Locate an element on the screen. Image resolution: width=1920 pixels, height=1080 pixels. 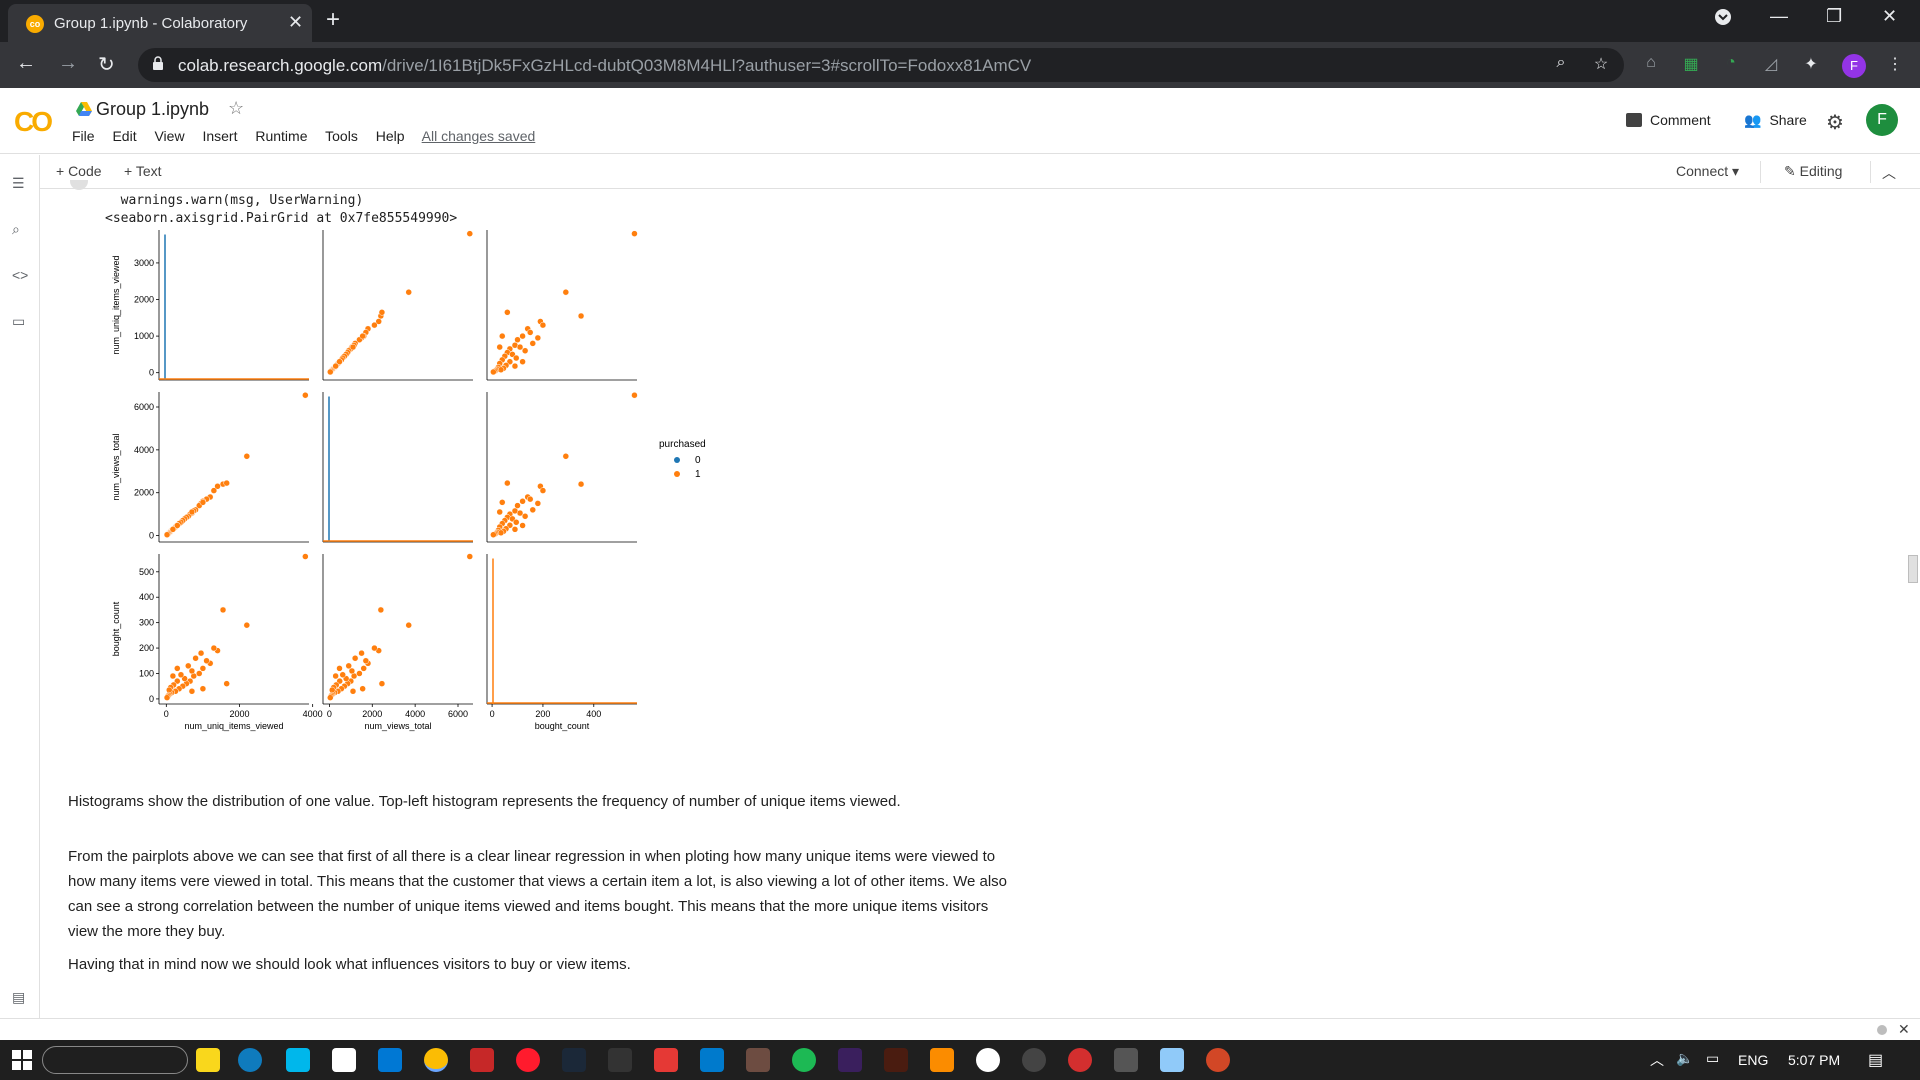
restore-icon: ❐ is located at coordinates (1834, 16).